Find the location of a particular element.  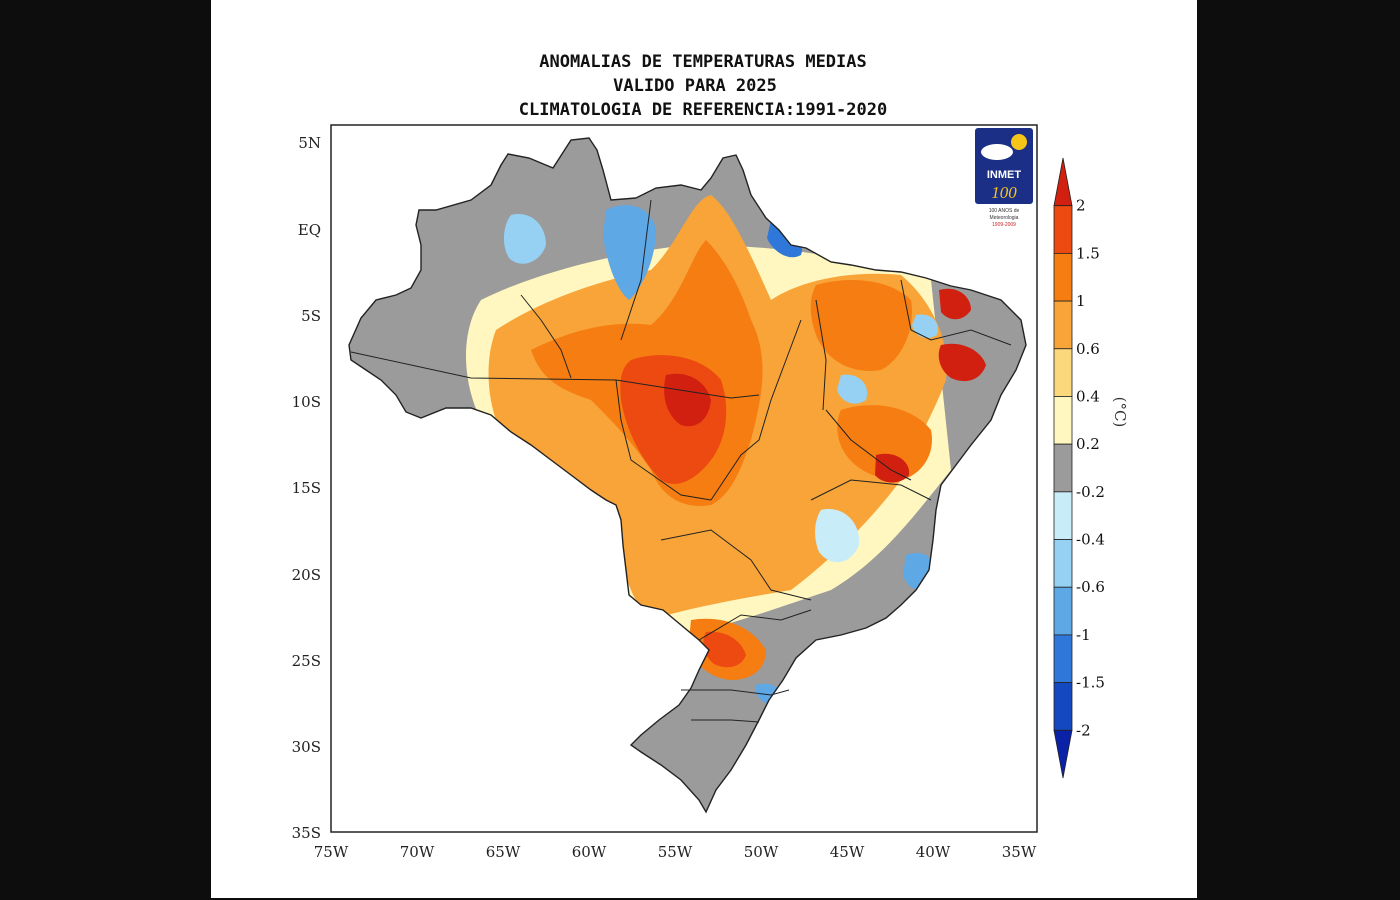

colorbar-level-label: -0.2 is located at coordinates (1090, 492).